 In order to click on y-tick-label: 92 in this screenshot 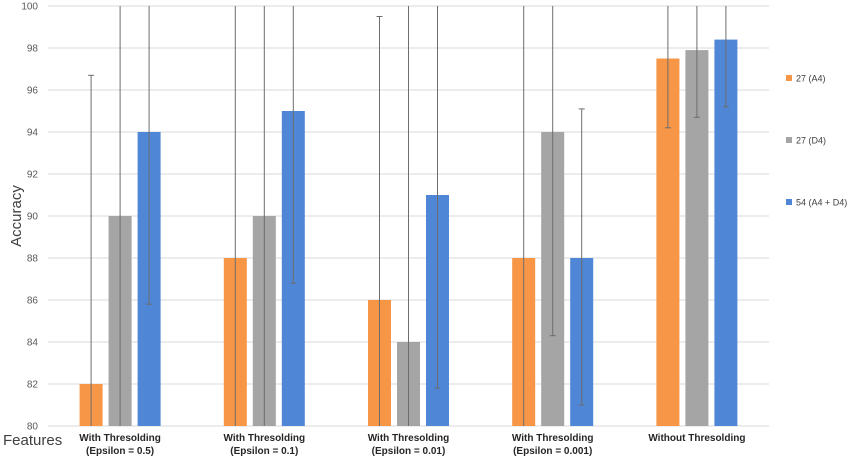, I will do `click(33, 175)`.